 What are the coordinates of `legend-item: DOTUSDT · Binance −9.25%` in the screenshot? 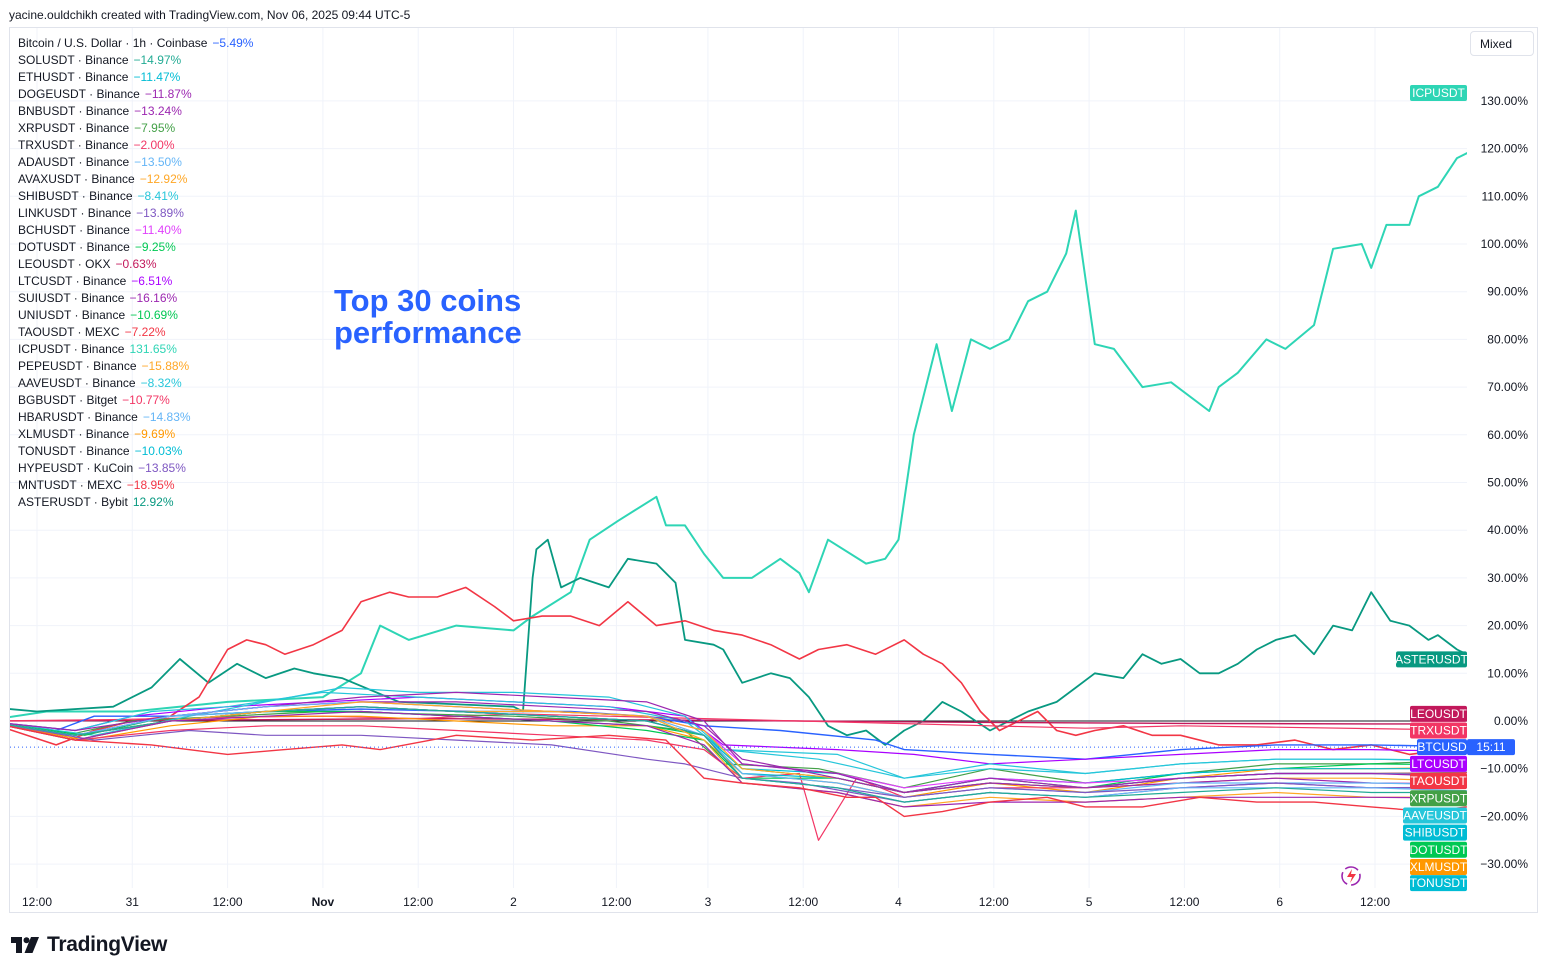 It's located at (135, 247).